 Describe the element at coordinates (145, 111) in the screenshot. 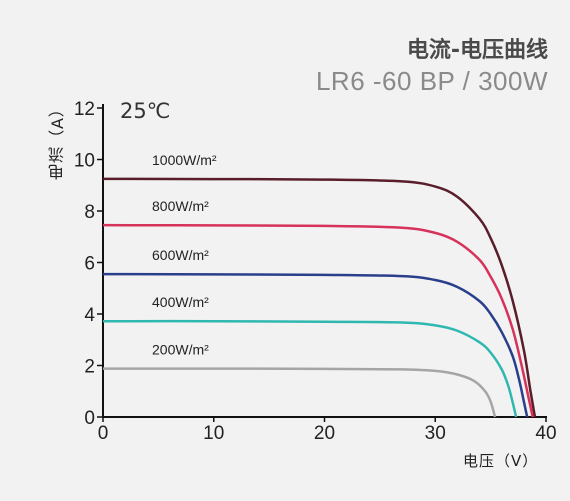

I see `temperature-annotation: 25℃` at that location.